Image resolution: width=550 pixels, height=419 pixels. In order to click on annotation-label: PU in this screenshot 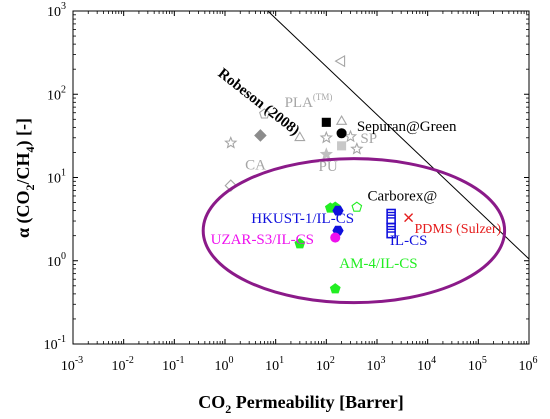, I will do `click(327, 167)`.